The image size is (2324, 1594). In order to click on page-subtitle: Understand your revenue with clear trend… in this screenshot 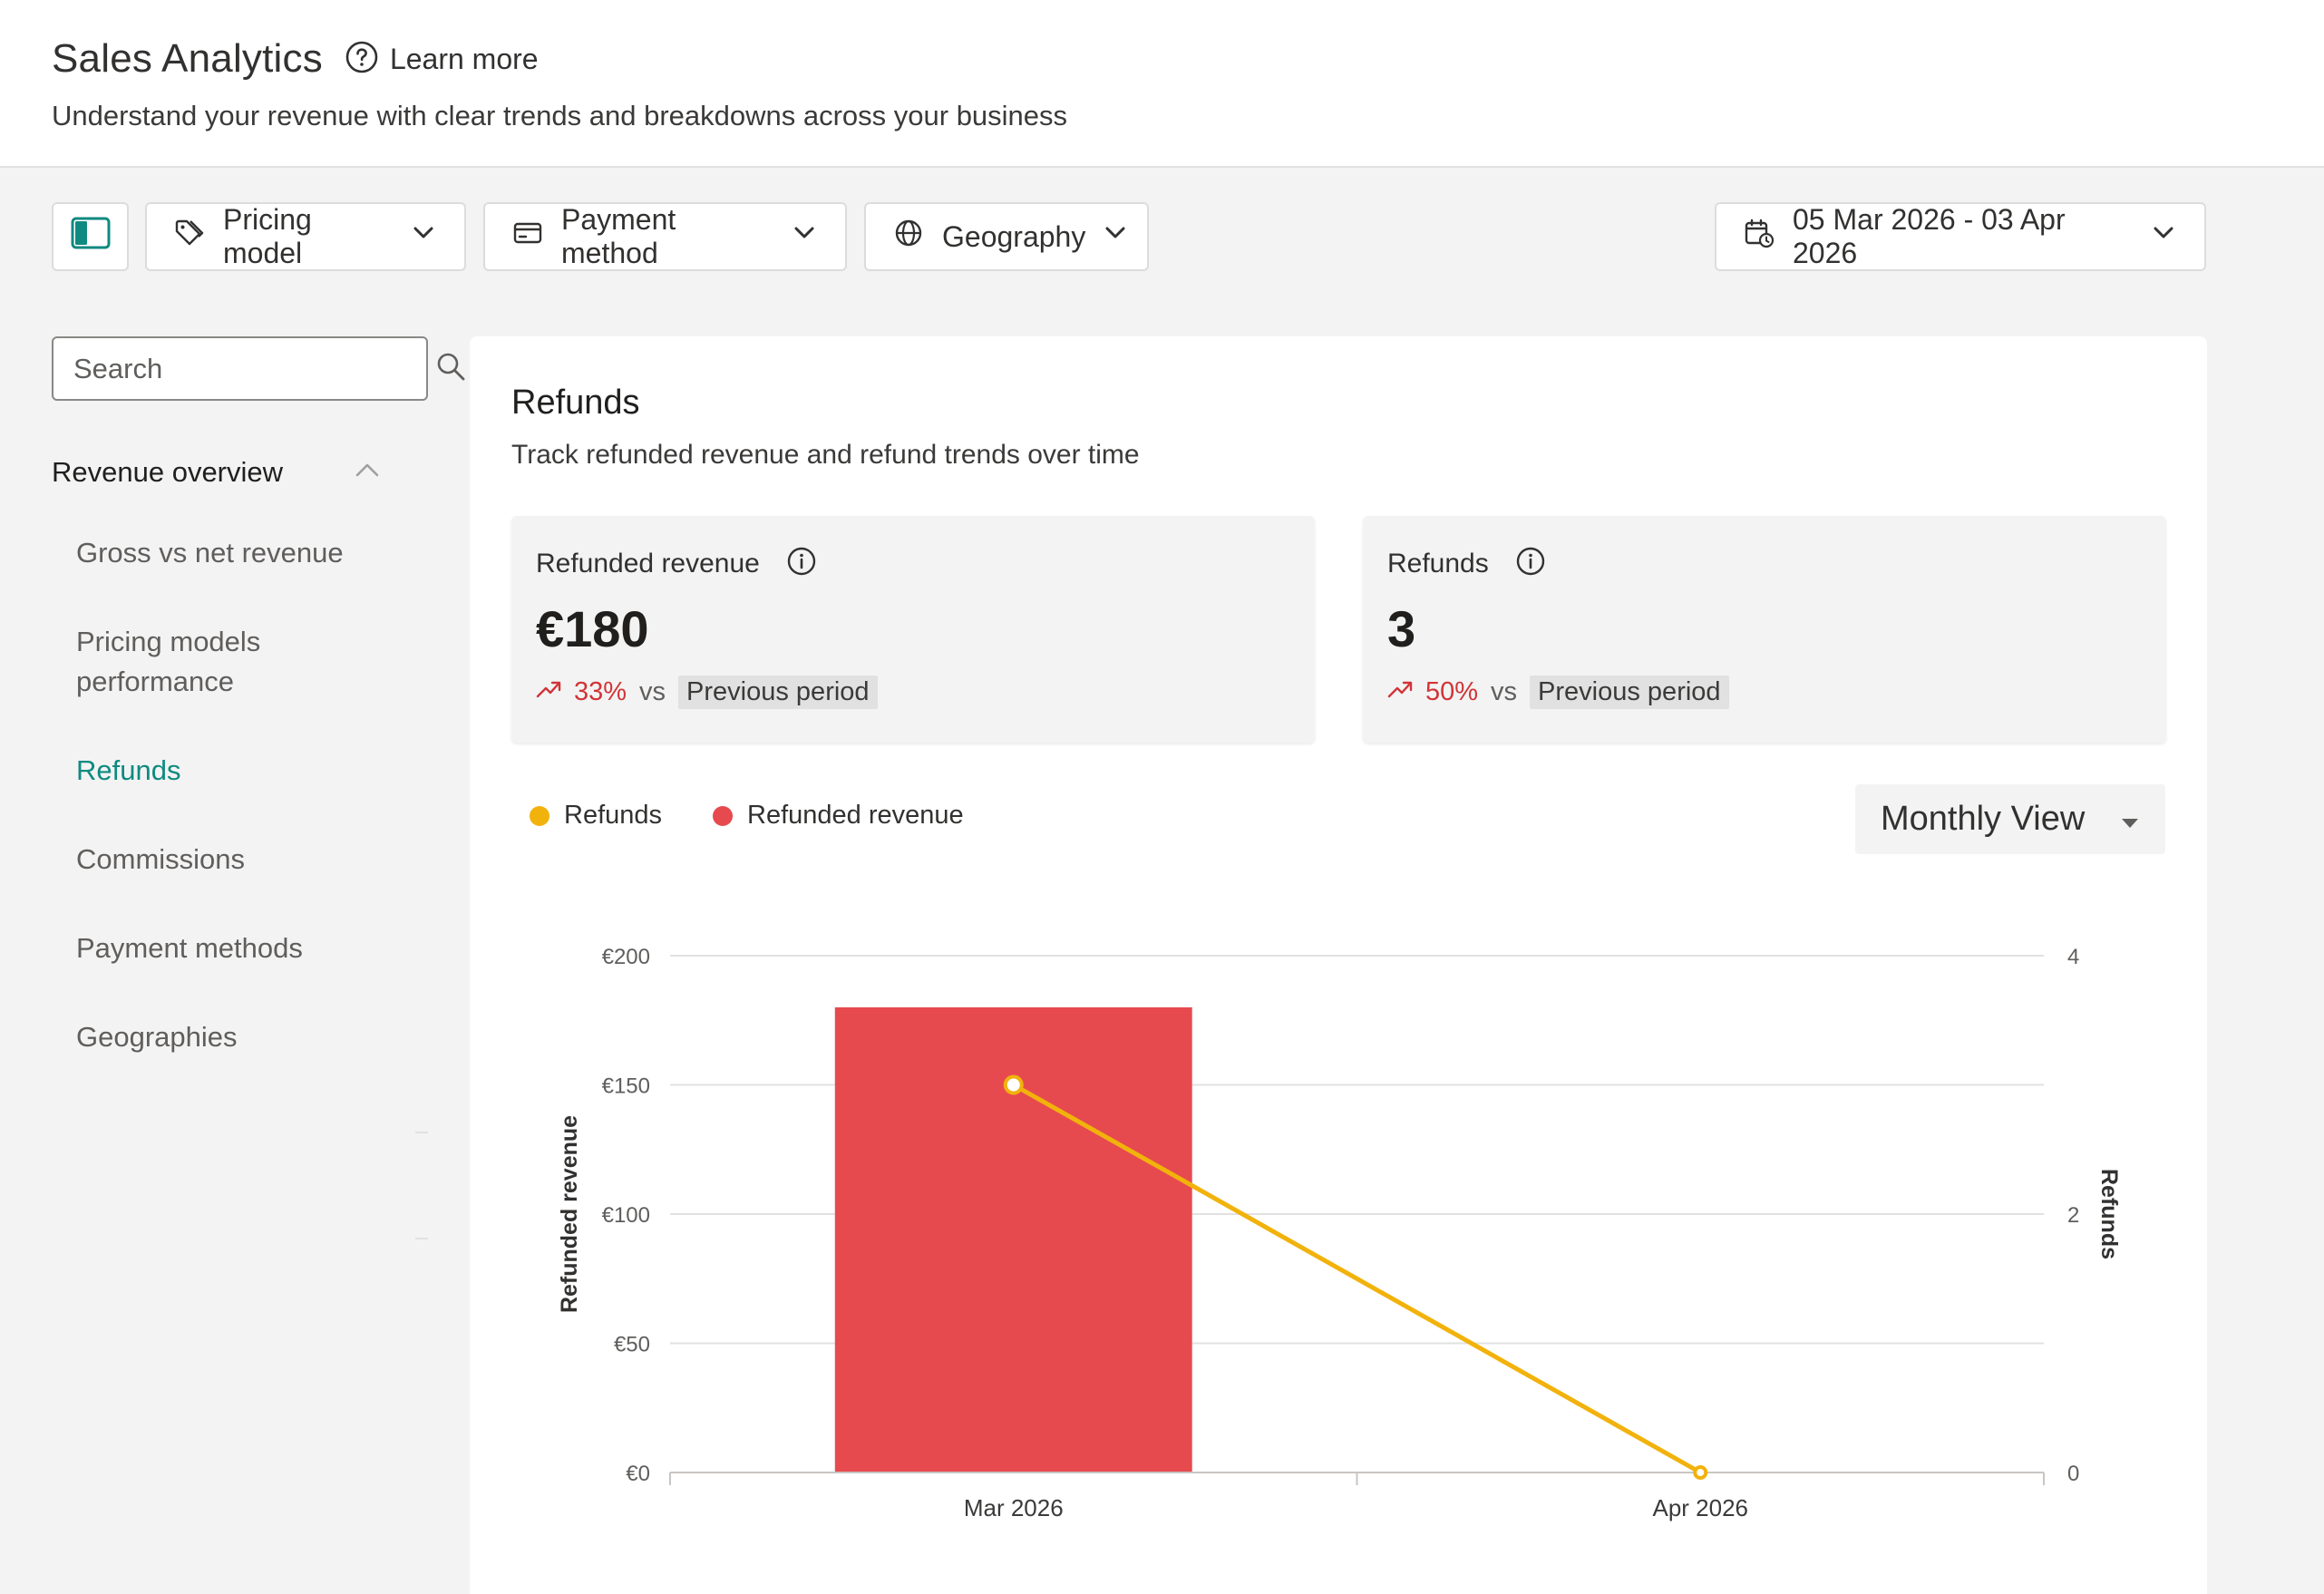, I will do `click(560, 116)`.